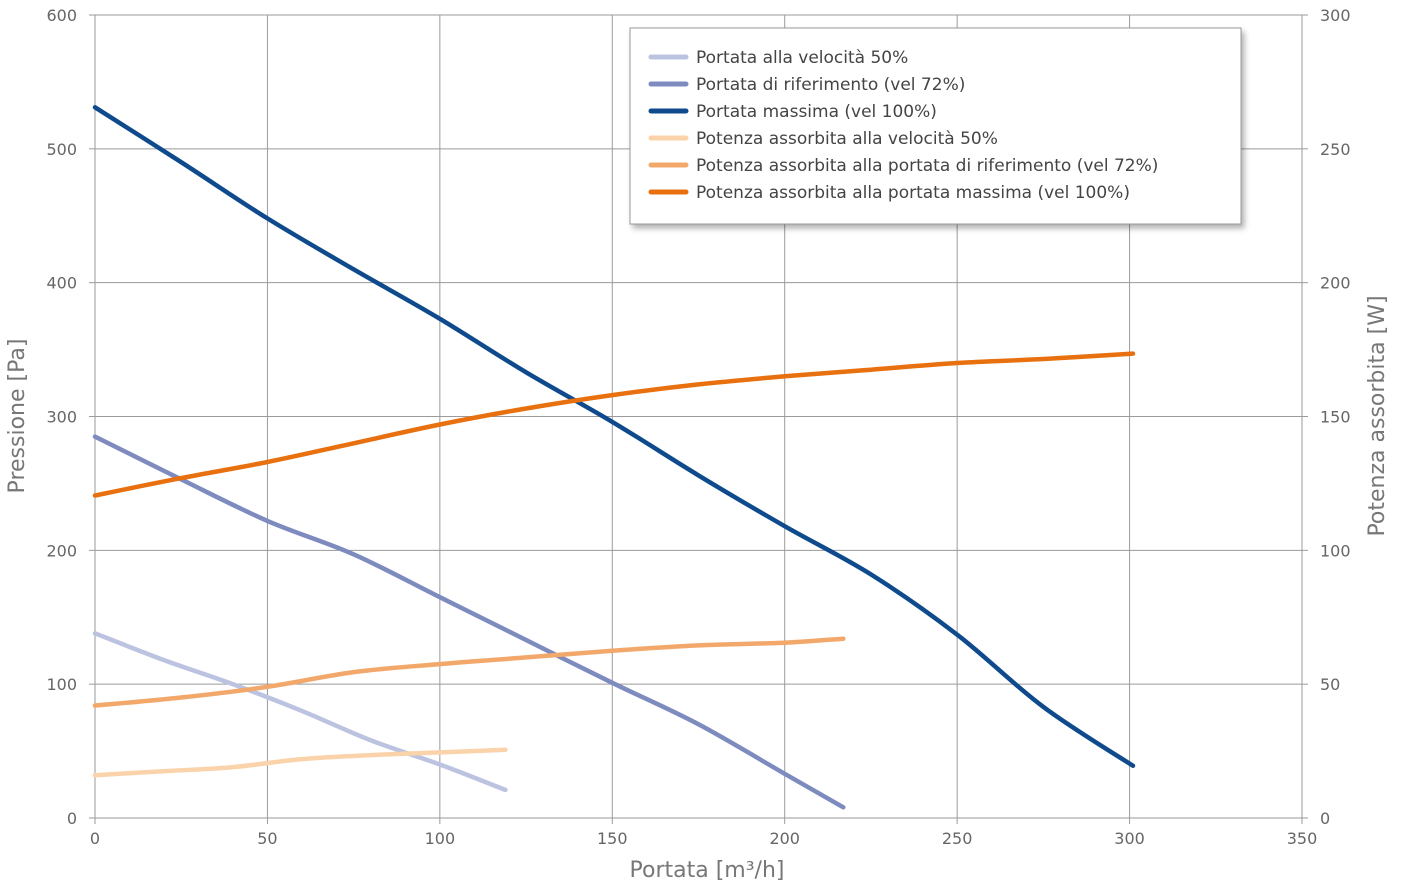 The width and height of the screenshot is (1408, 886). Describe the element at coordinates (17, 416) in the screenshot. I see `y-left-axis-title: Pressione [Pa]` at that location.